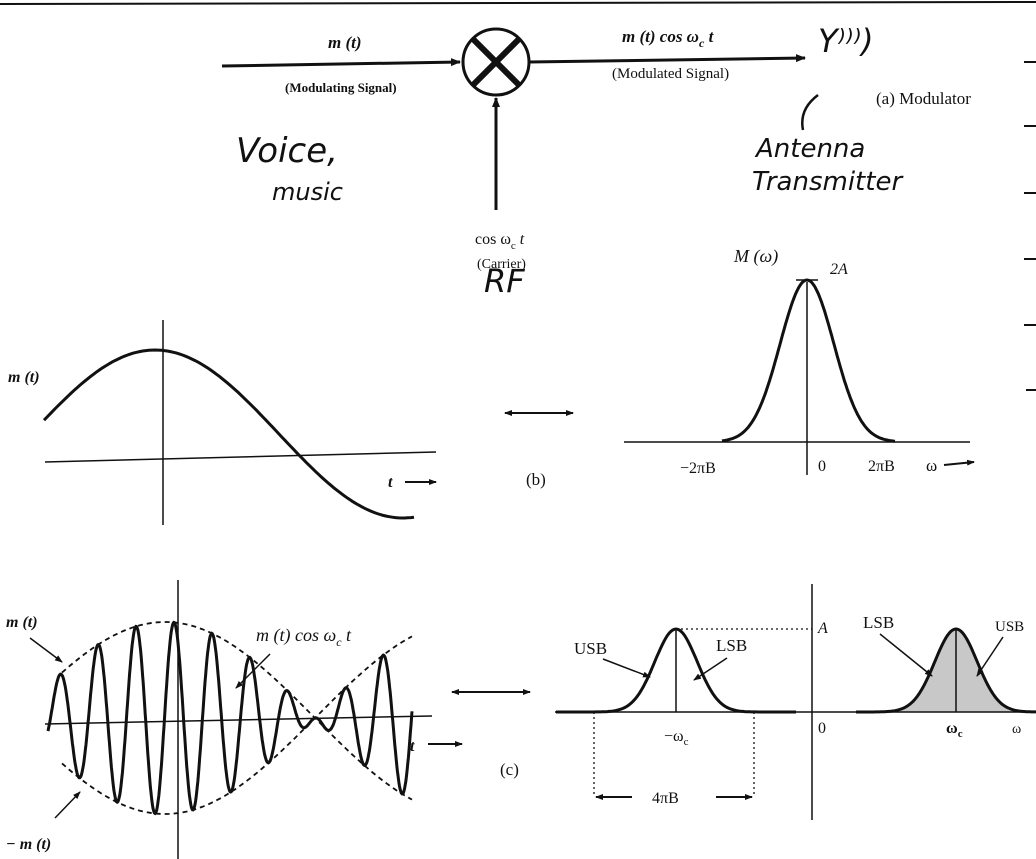 The width and height of the screenshot is (1036, 859). I want to click on c-lsb-left-label: LSB, so click(731, 645).